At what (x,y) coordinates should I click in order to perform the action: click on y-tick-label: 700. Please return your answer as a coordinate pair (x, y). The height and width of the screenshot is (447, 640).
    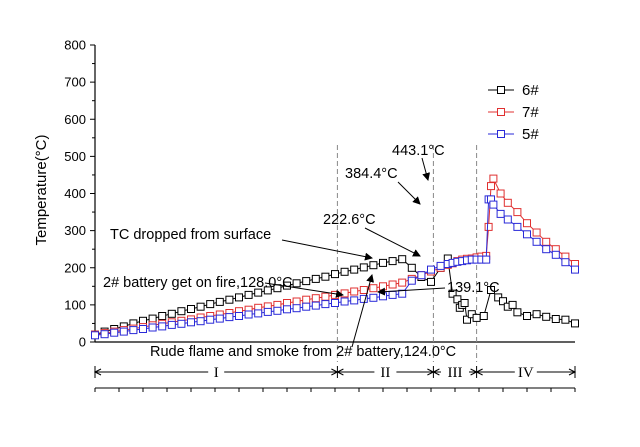
    Looking at the image, I should click on (75, 82).